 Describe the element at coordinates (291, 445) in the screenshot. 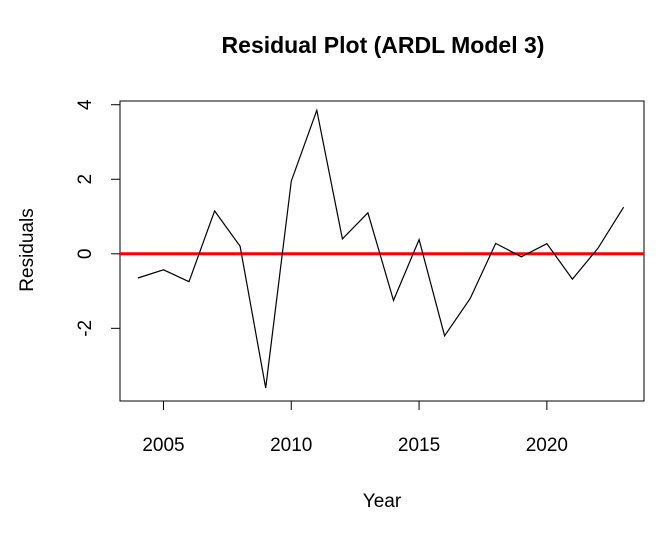

I see `x-tick-label: 2010` at that location.